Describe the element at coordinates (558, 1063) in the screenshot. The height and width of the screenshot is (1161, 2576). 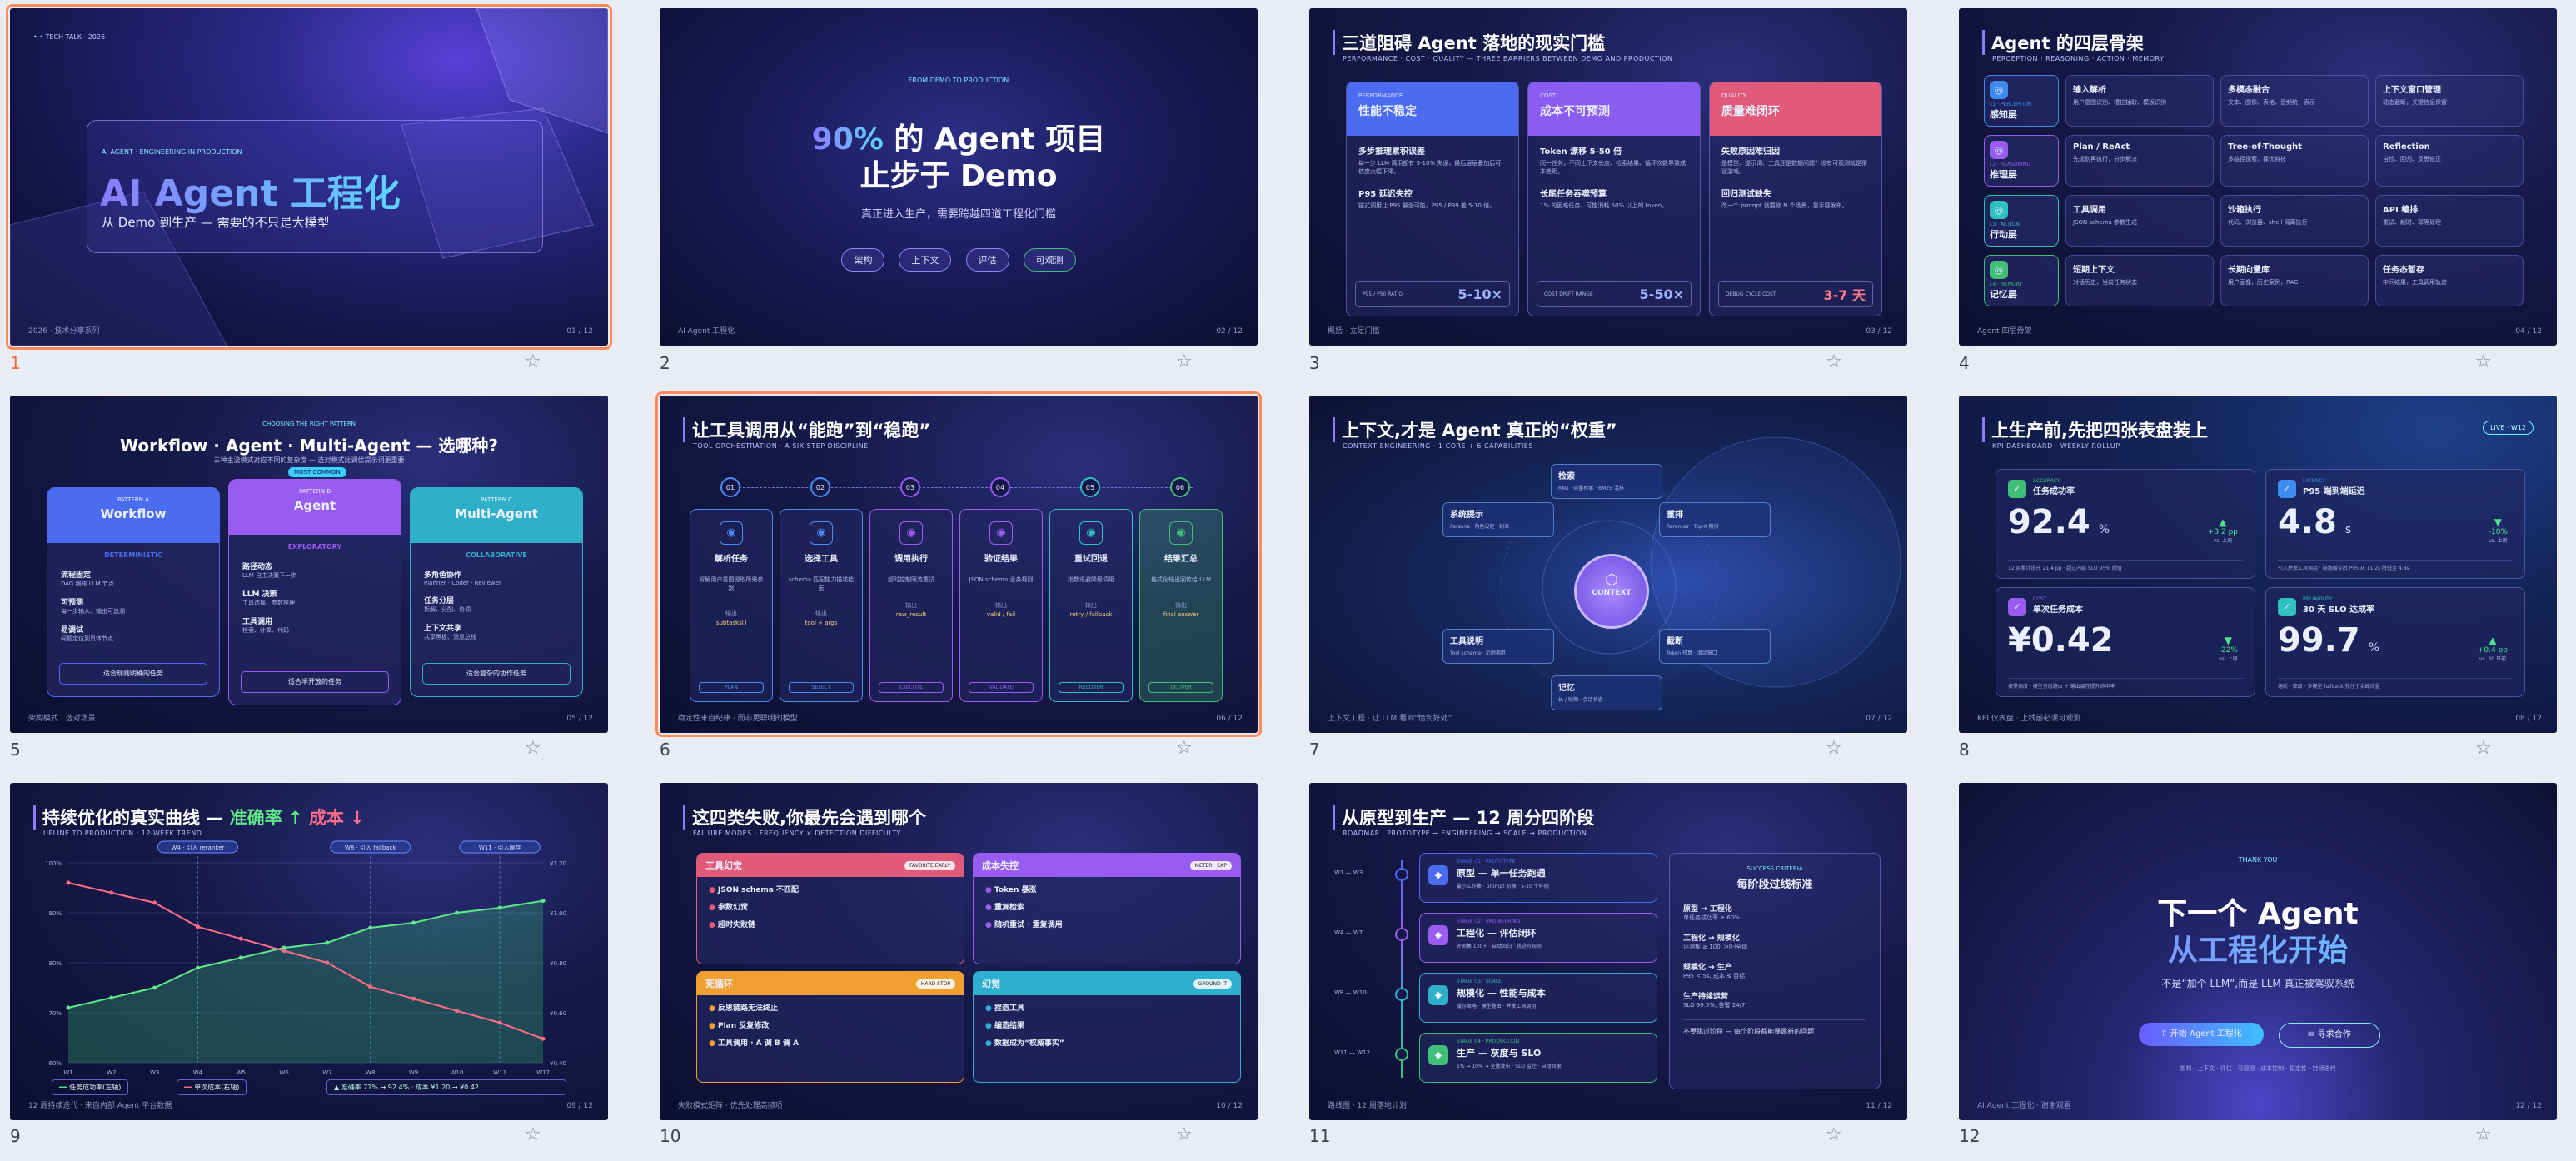
I see `right-tick-label: ¥0.40` at that location.